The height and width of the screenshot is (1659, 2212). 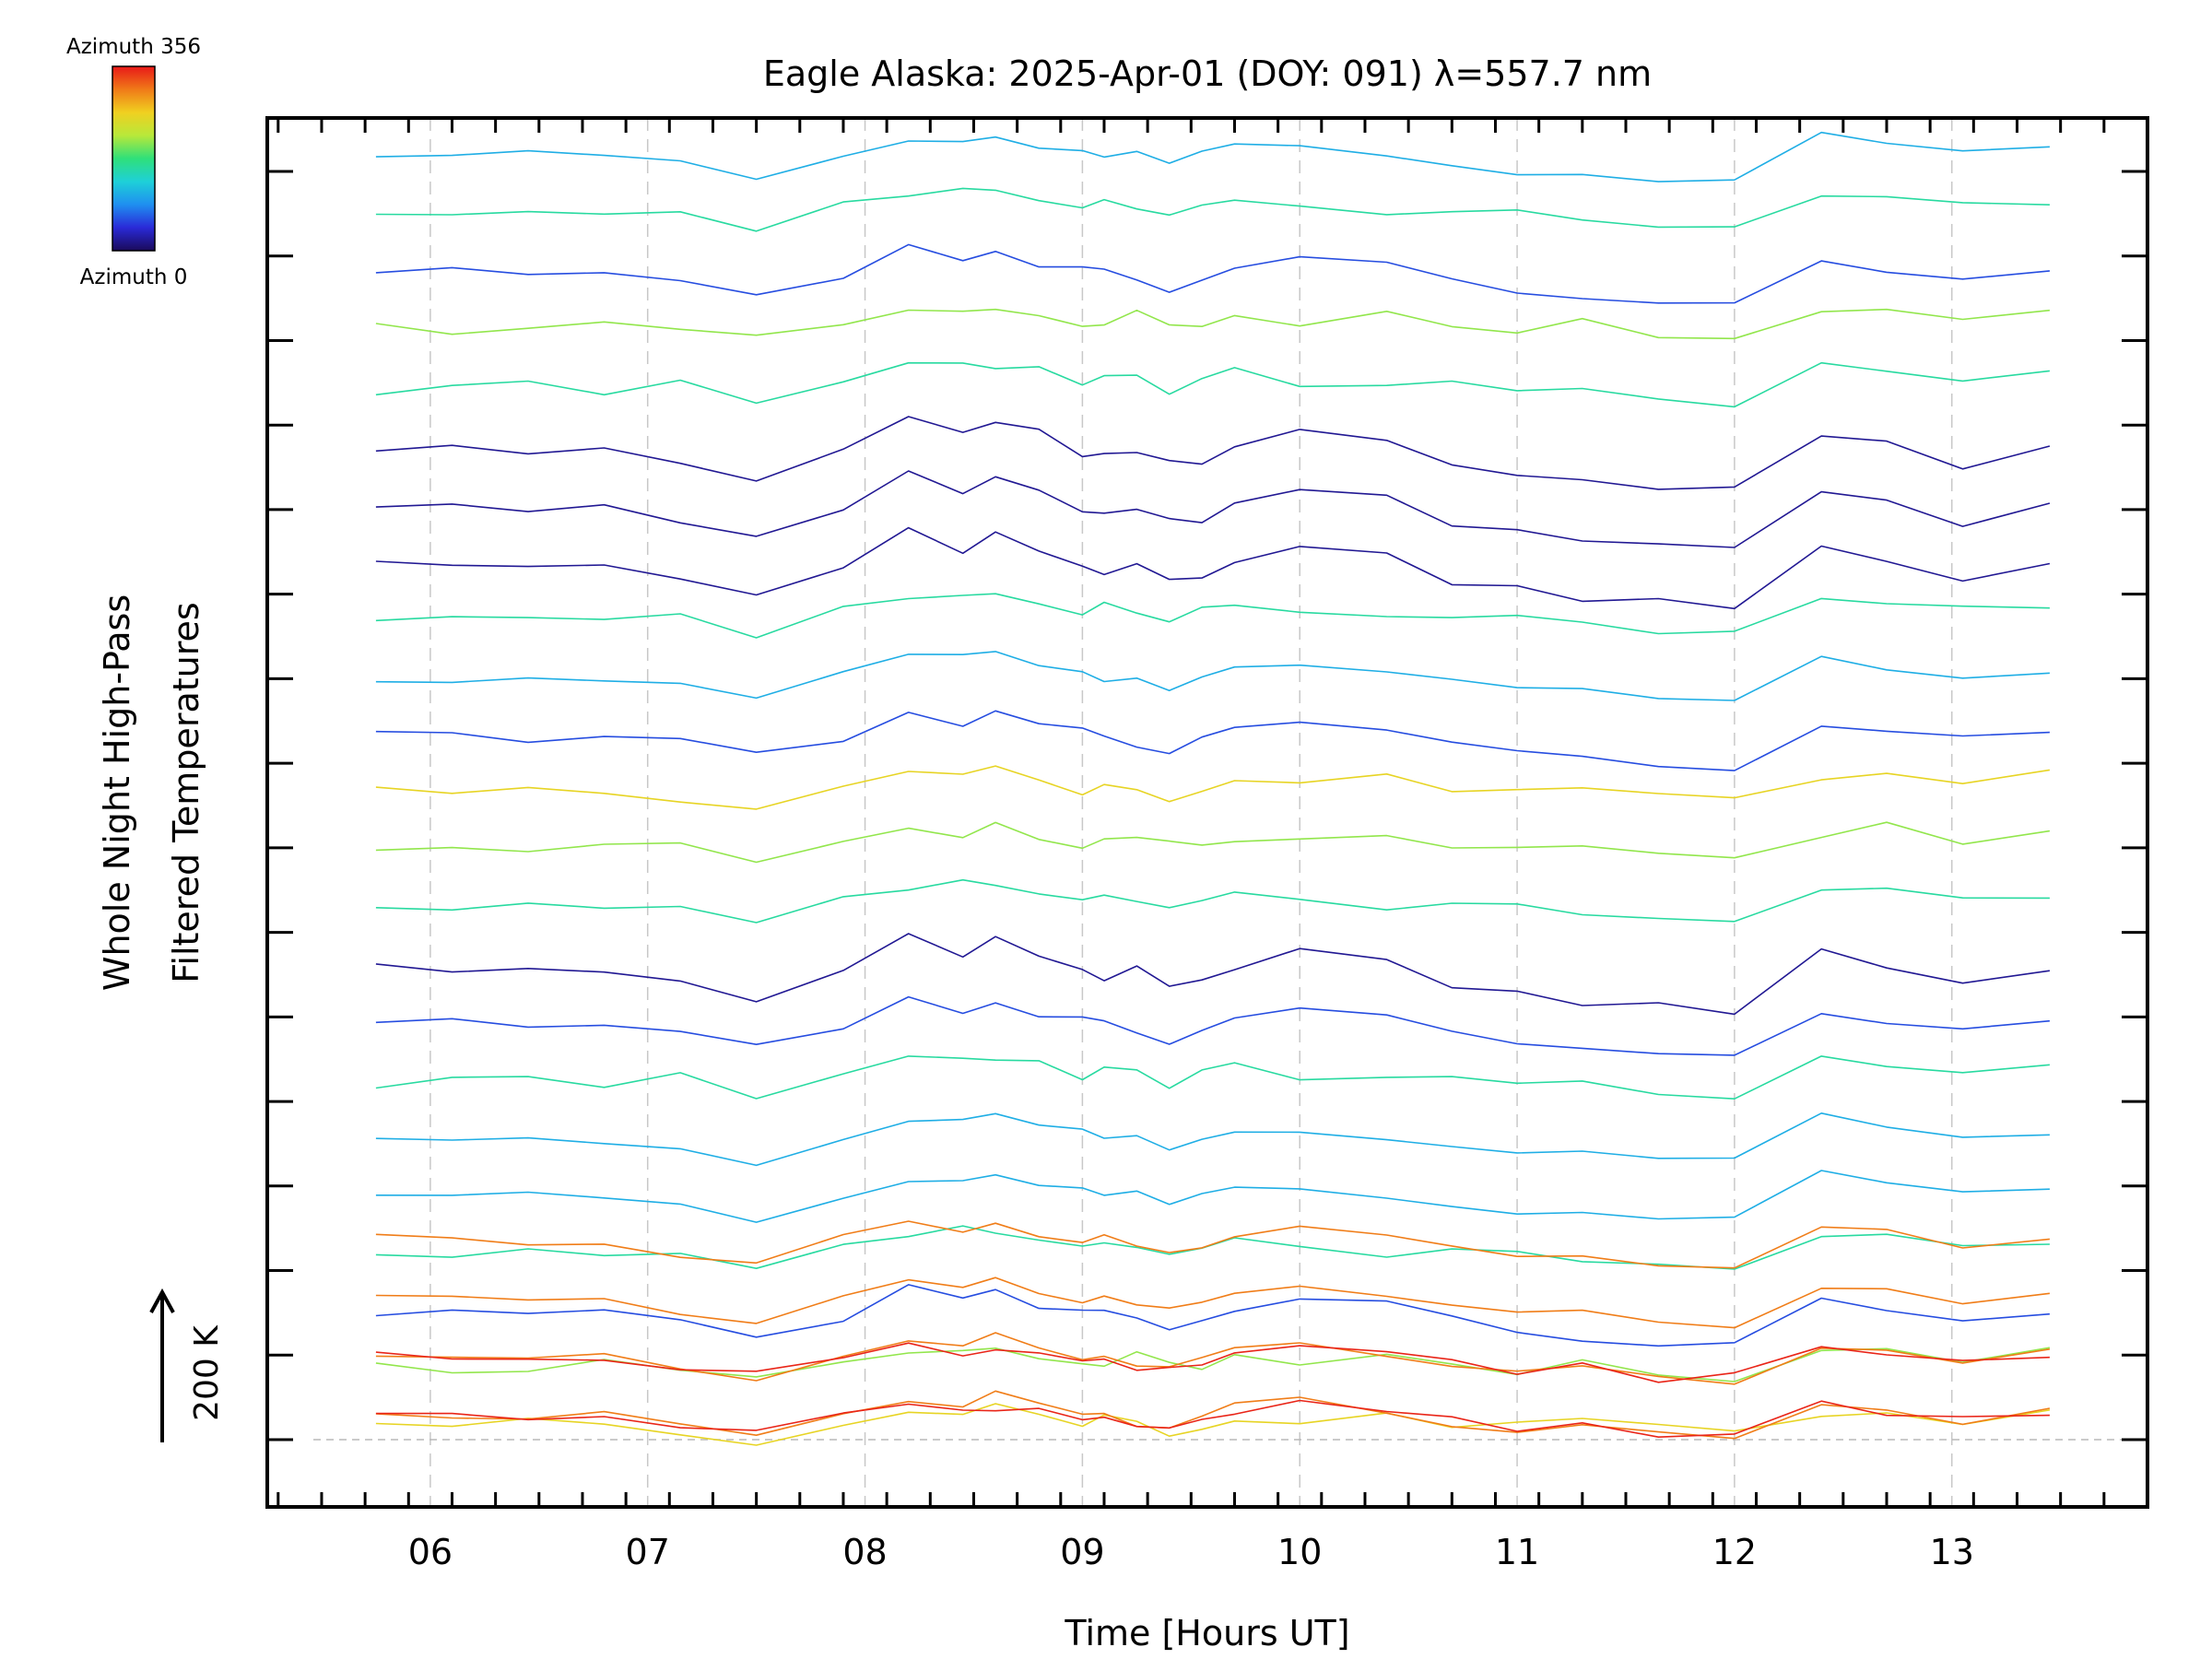 What do you see at coordinates (117, 792) in the screenshot?
I see `y-axis-label-line-1: Whole Night High-Pass` at bounding box center [117, 792].